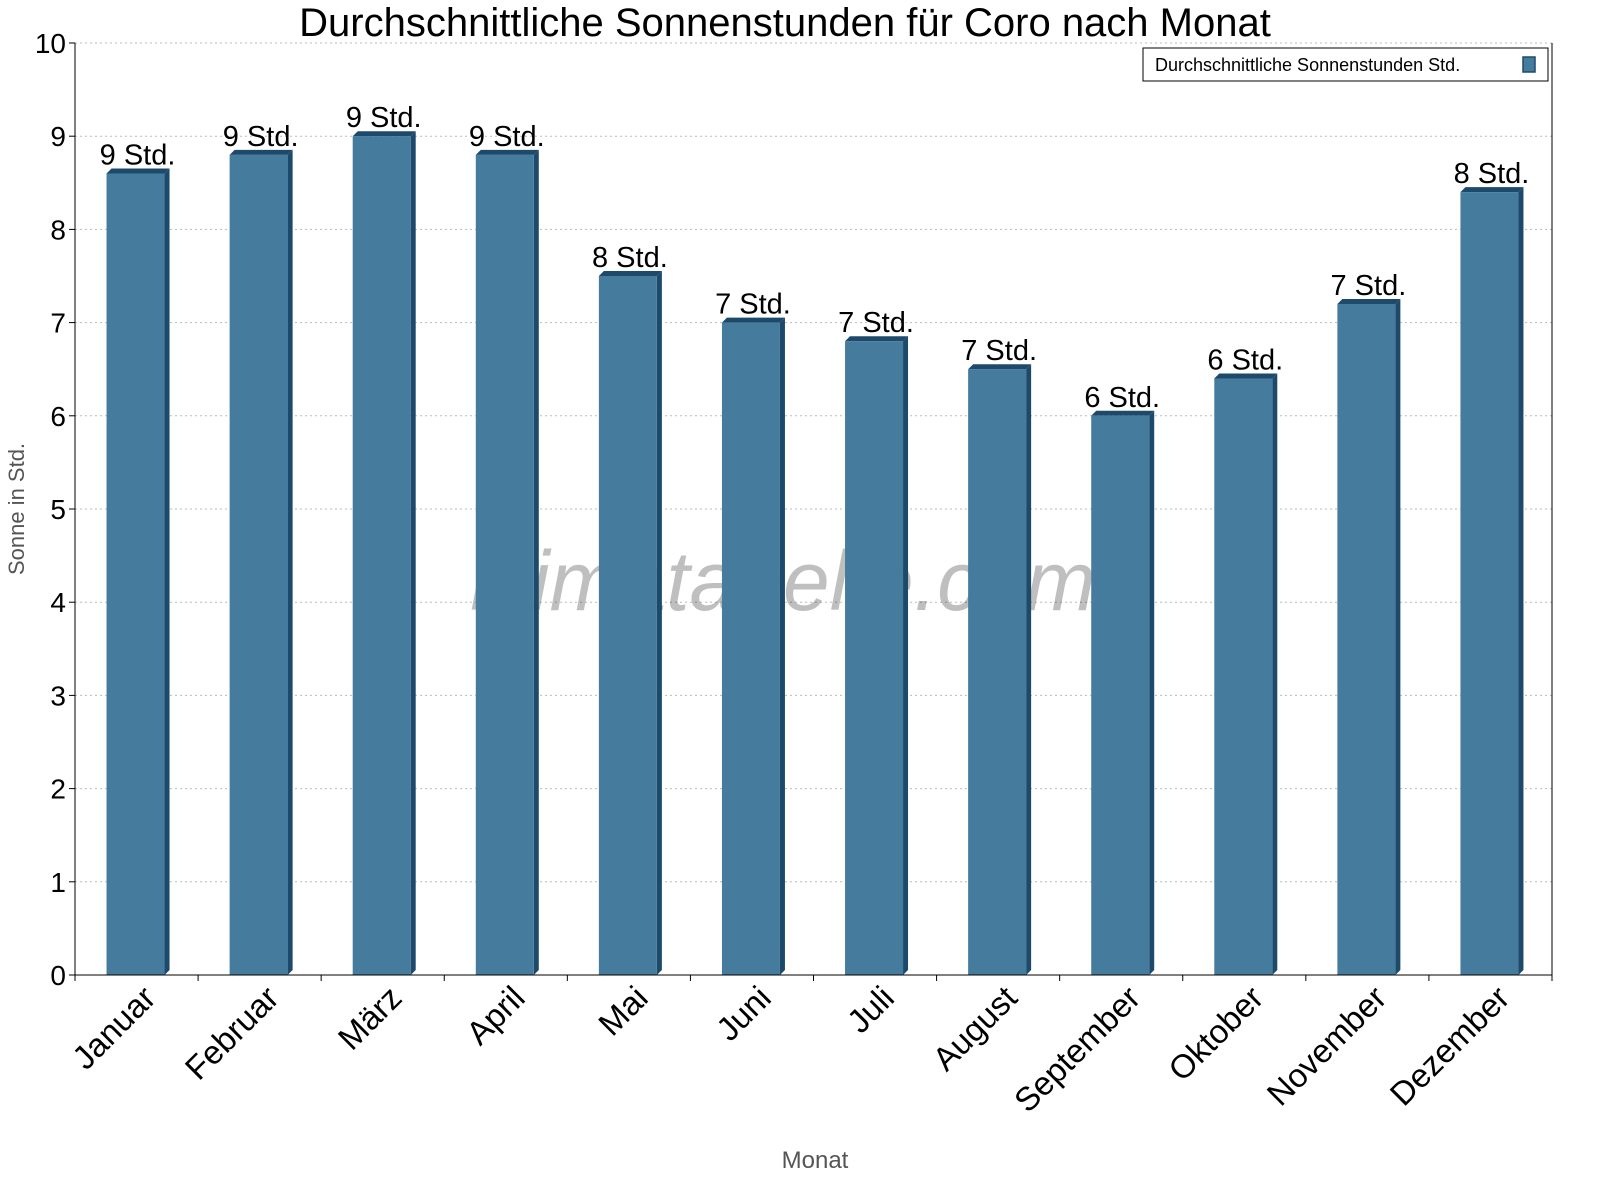  I want to click on y-tick-label: 5, so click(58, 509).